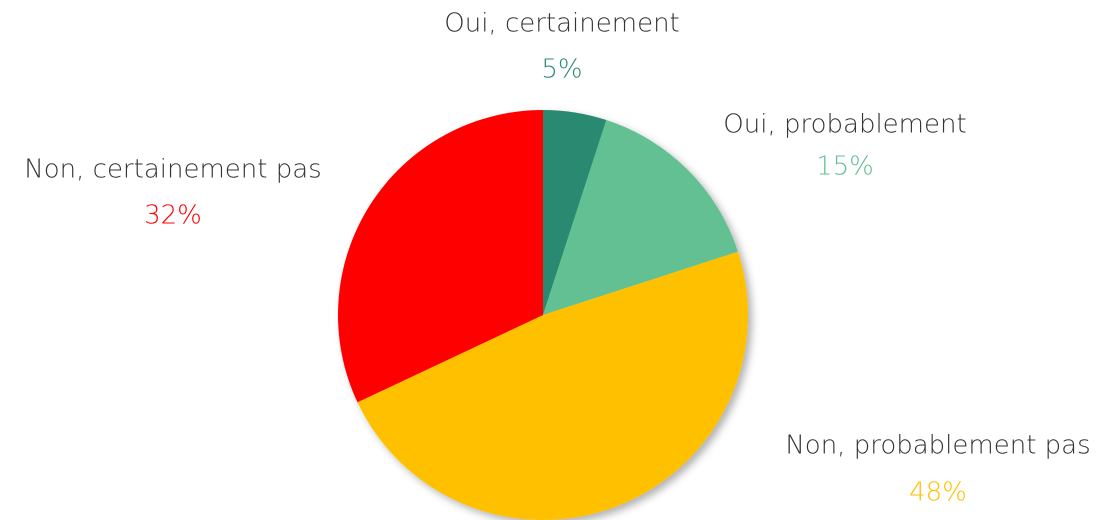  I want to click on slice-label: Non, probablement pas, so click(937, 446).